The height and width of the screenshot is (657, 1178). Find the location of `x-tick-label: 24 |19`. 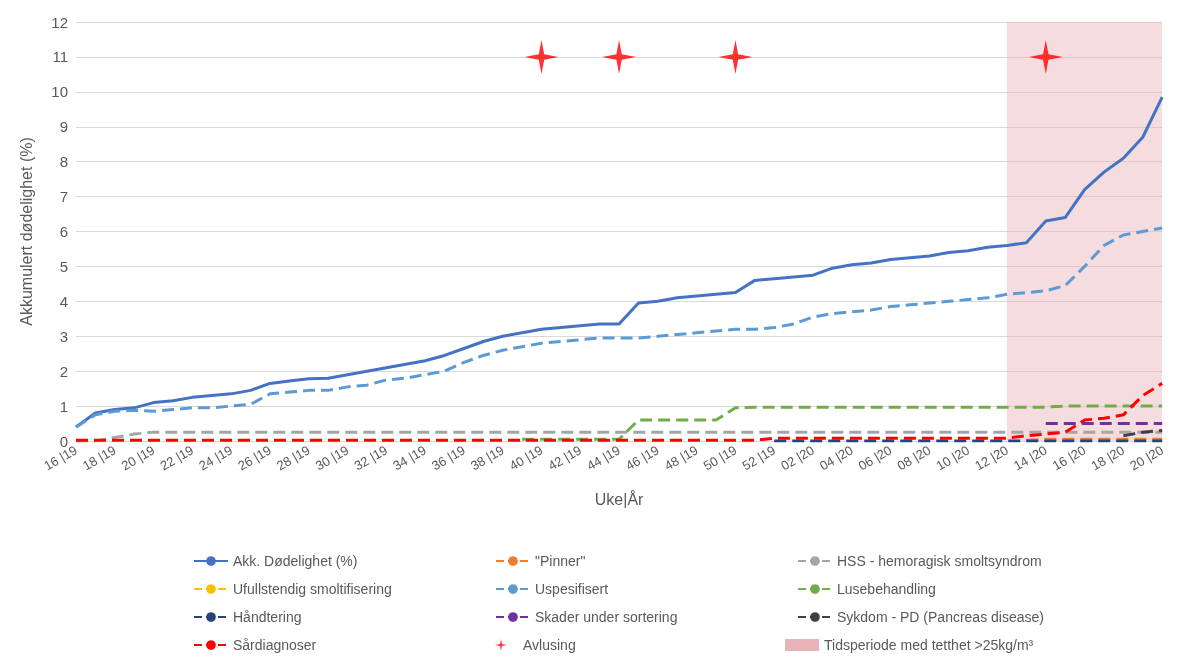

x-tick-label: 24 |19 is located at coordinates (215, 458).